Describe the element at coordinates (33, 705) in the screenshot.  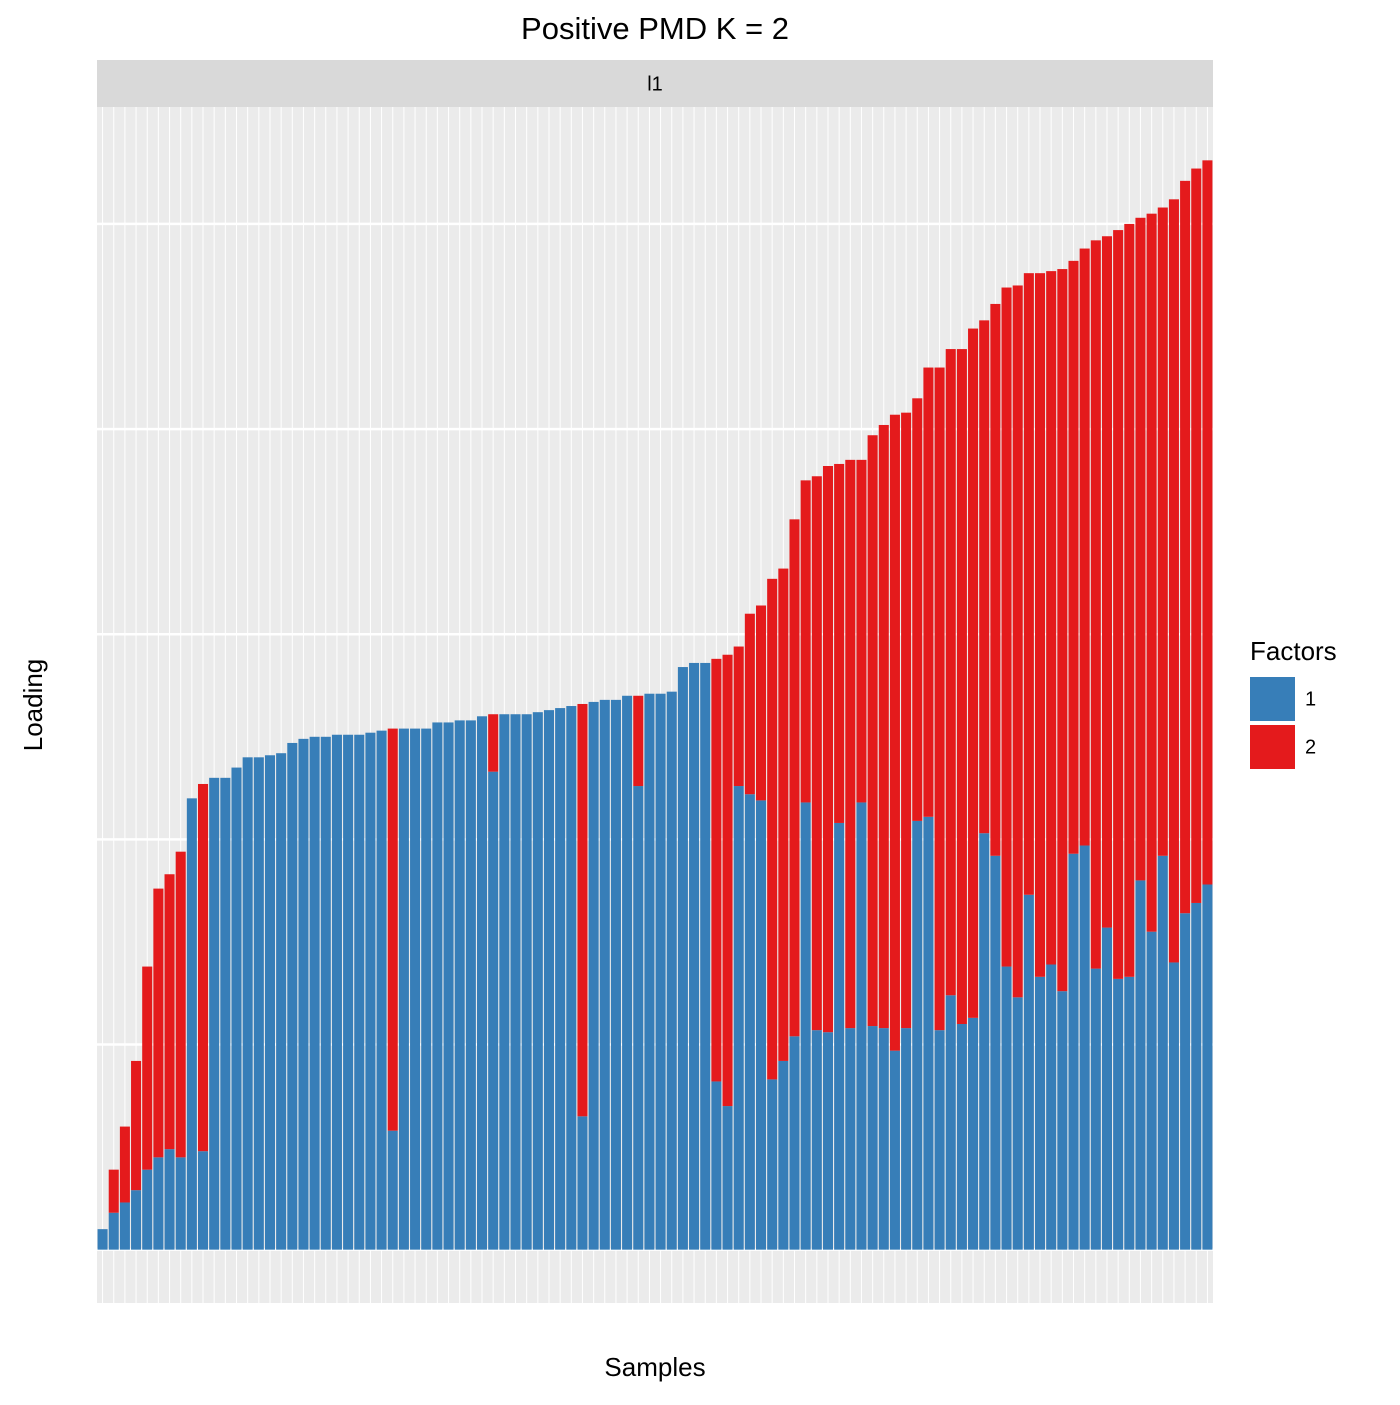
I see `y-axis-title: Loading` at that location.